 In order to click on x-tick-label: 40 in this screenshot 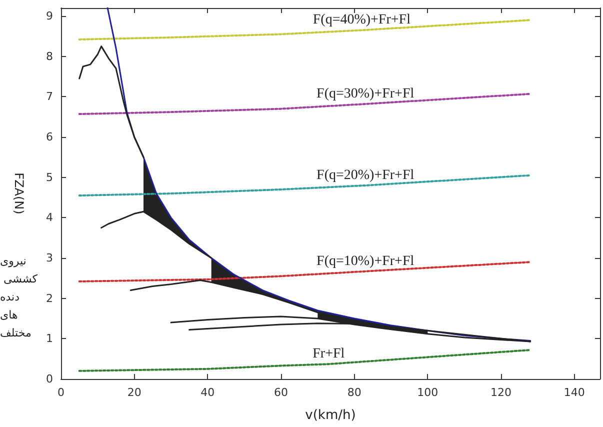, I will do `click(207, 392)`.